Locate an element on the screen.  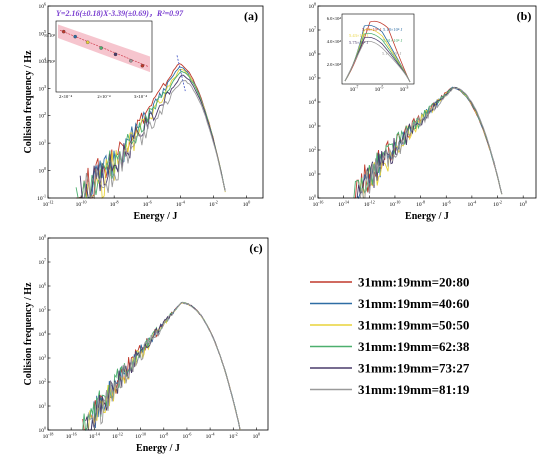
x-tick-label: 10-18 is located at coordinates (48, 436).